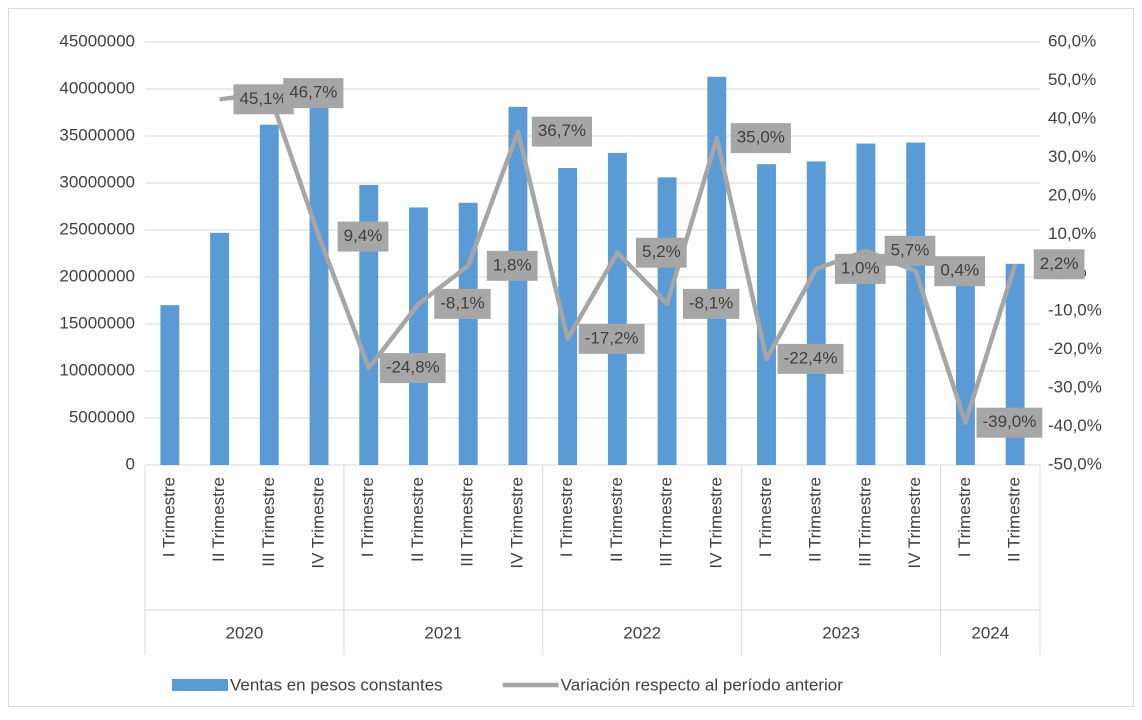 Image resolution: width=1142 pixels, height=720 pixels. I want to click on y-tick-label: 20000000, so click(97, 275).